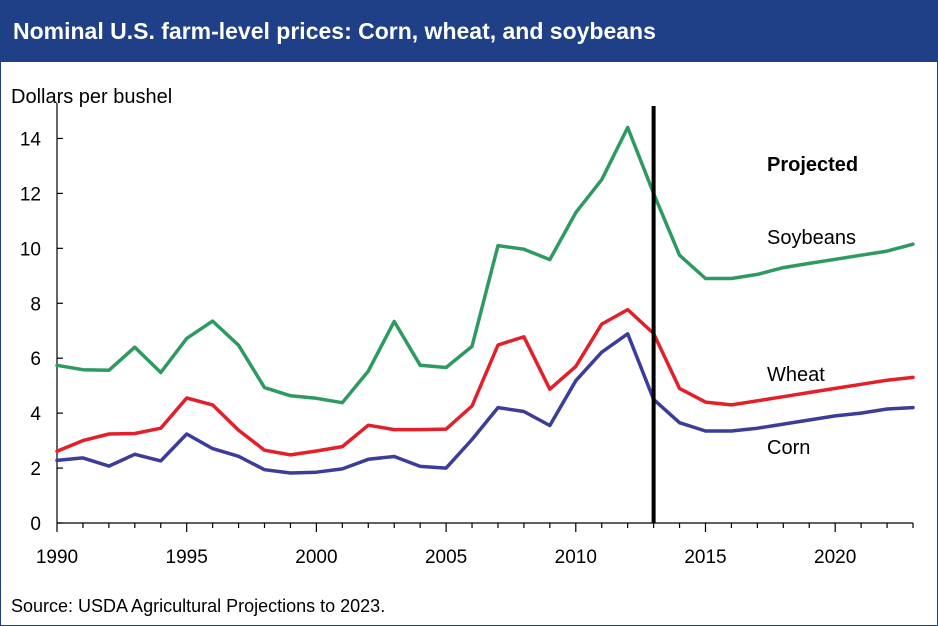 Image resolution: width=938 pixels, height=626 pixels. What do you see at coordinates (30, 194) in the screenshot?
I see `y-tick-label: 12` at bounding box center [30, 194].